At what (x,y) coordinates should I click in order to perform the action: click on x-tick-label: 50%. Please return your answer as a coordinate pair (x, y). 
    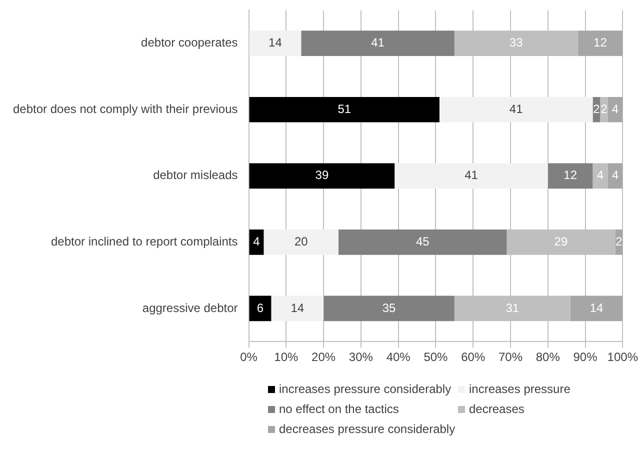
    Looking at the image, I should click on (436, 357).